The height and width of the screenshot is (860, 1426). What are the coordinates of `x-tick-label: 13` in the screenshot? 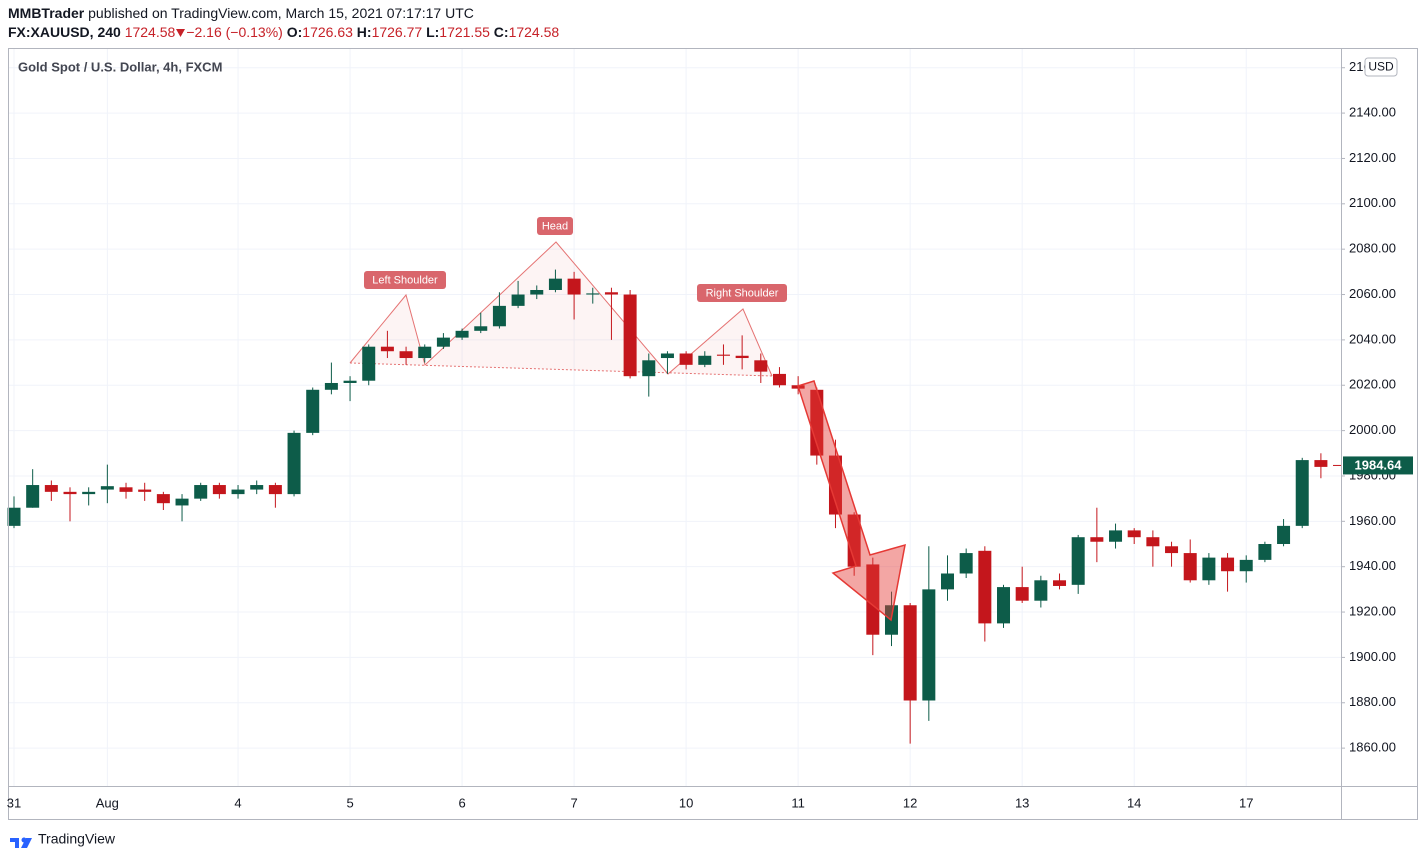 It's located at (1022, 802).